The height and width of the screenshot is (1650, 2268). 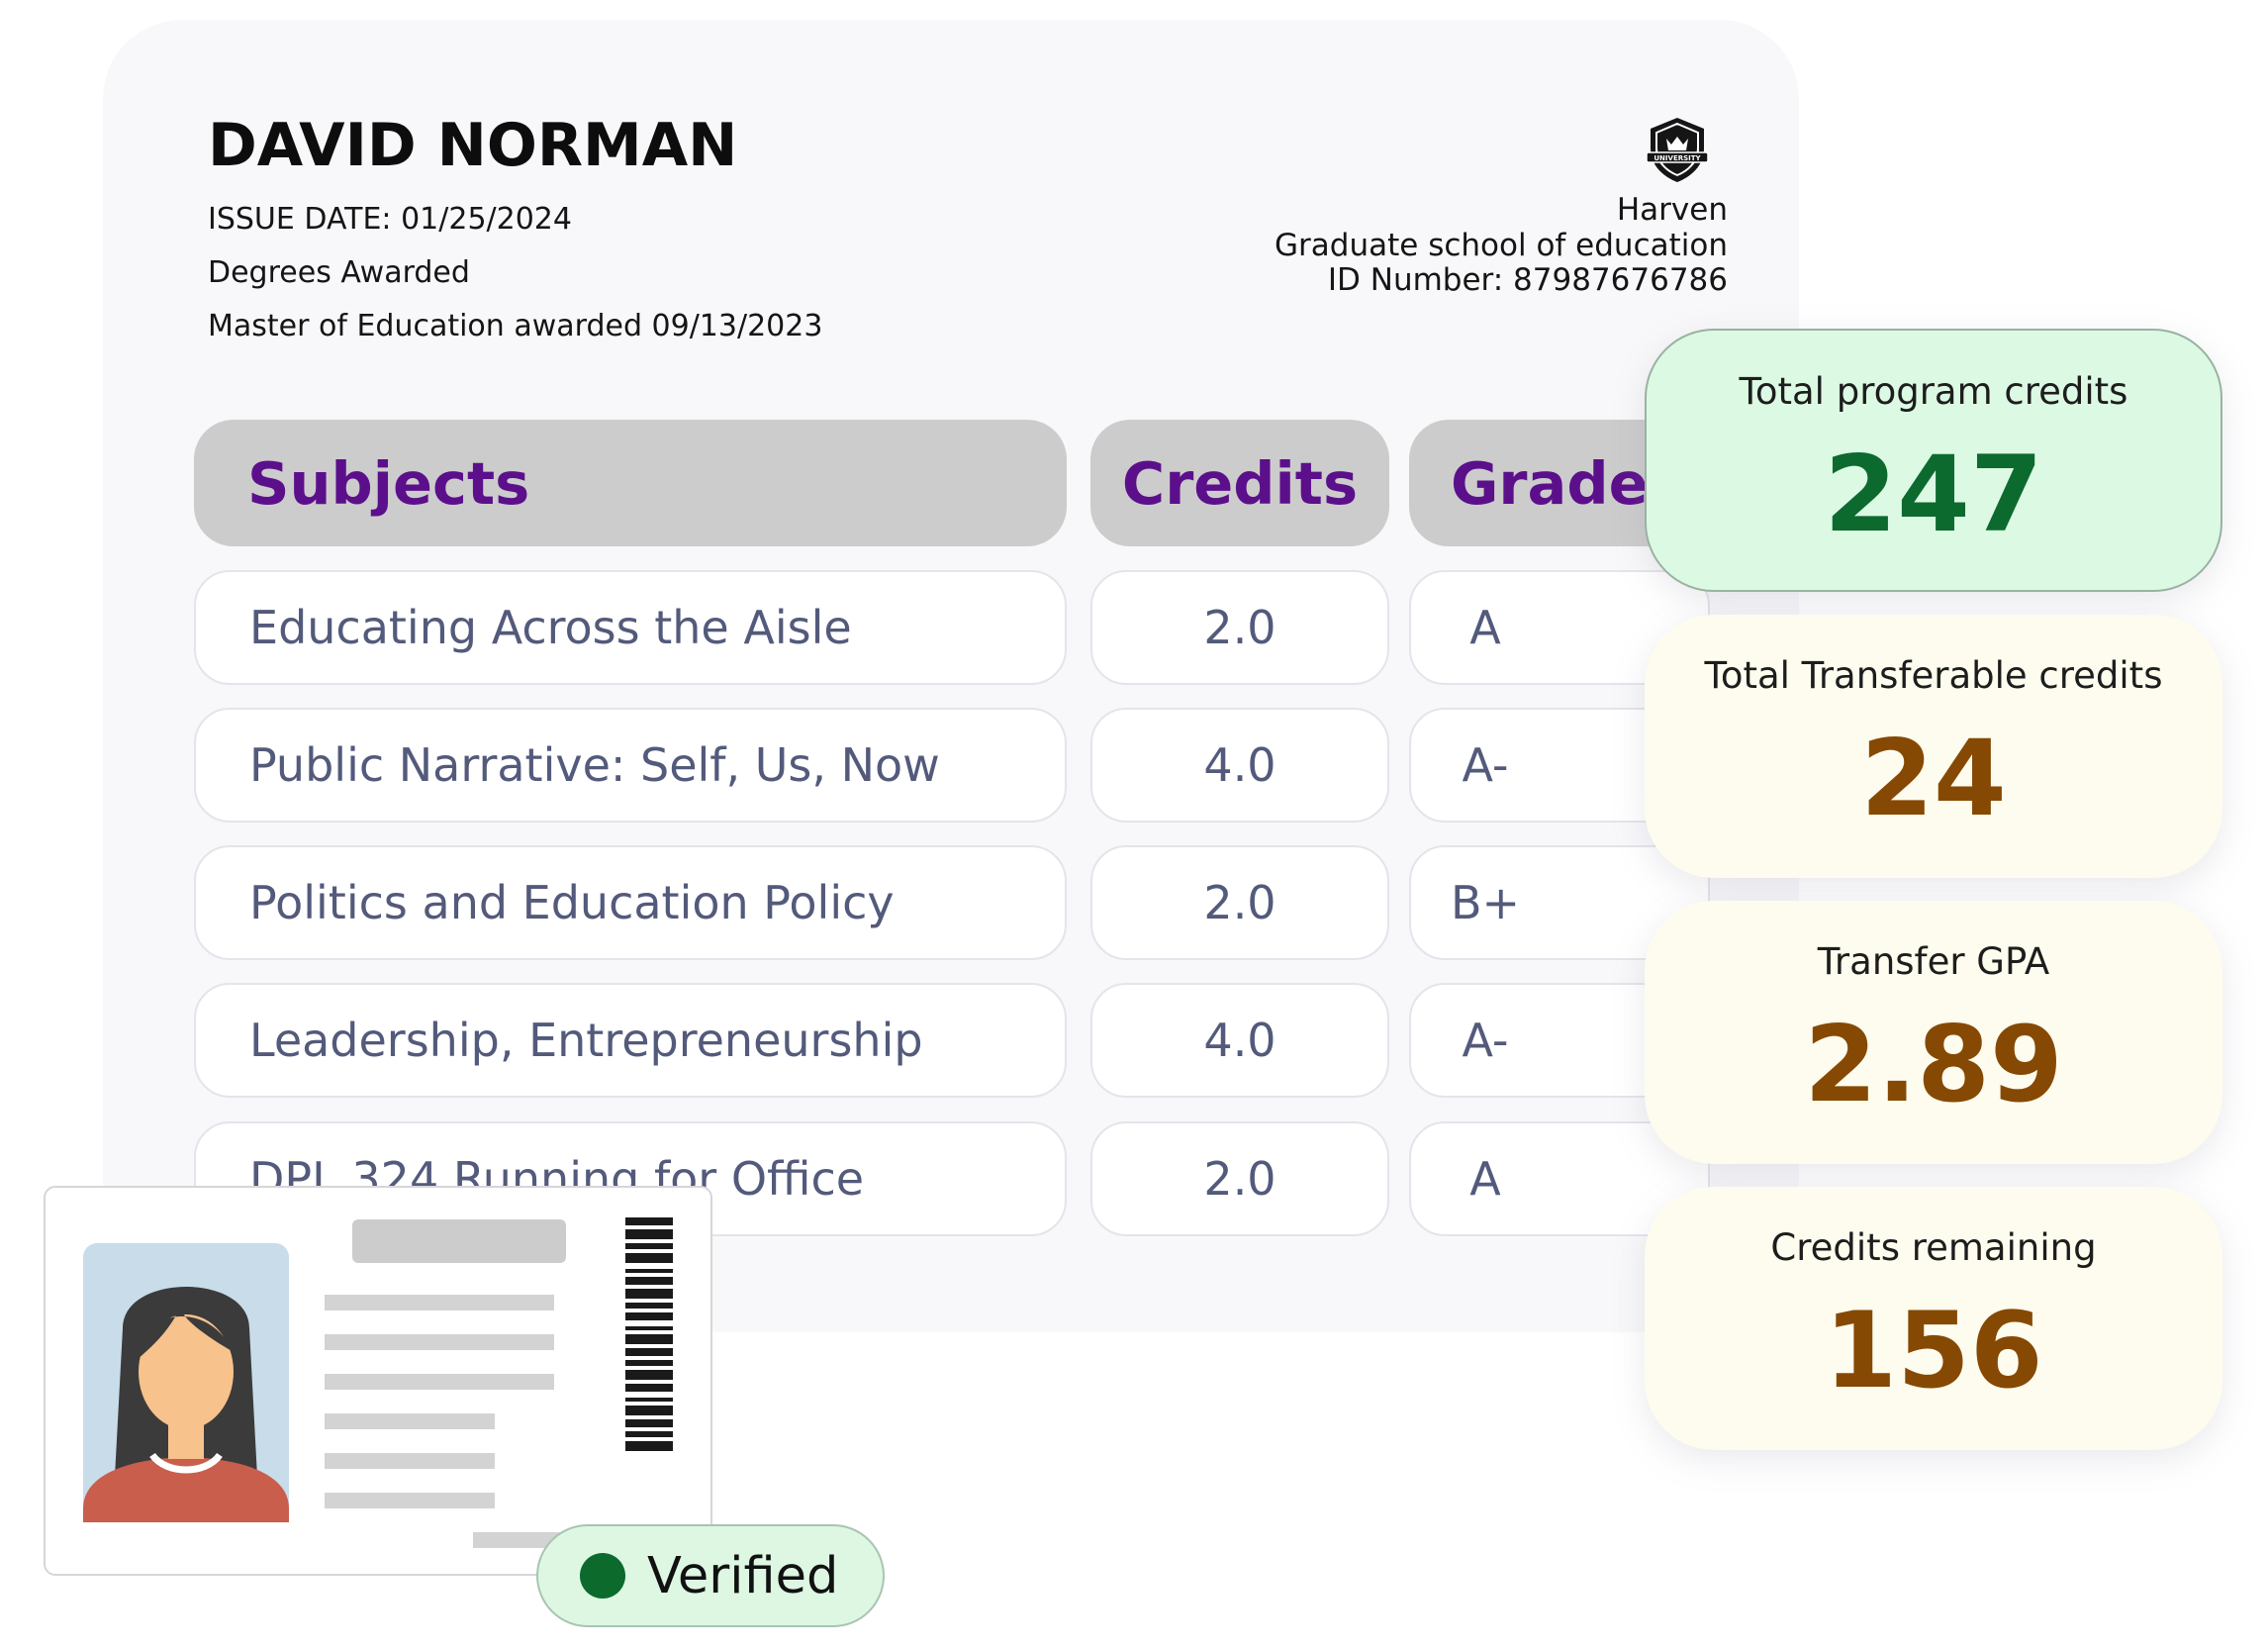 What do you see at coordinates (603, 1576) in the screenshot?
I see `verified-status-dot` at bounding box center [603, 1576].